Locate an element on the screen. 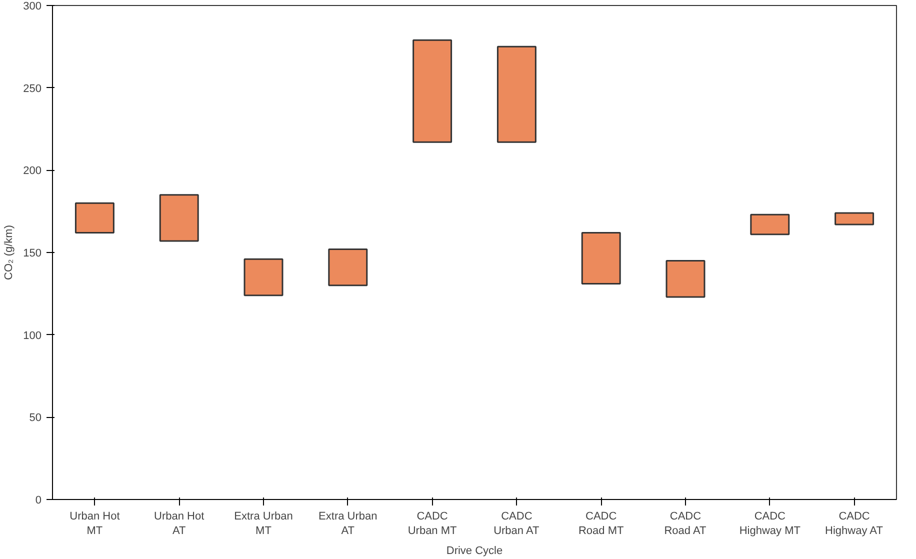 This screenshot has height=559, width=916. x-tick-label: Extra Urban MT is located at coordinates (263, 523).